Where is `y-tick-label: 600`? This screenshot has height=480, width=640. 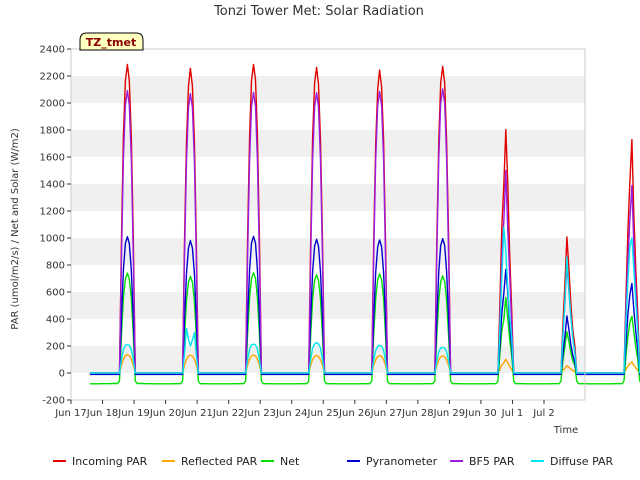 y-tick-label: 600 is located at coordinates (55, 293).